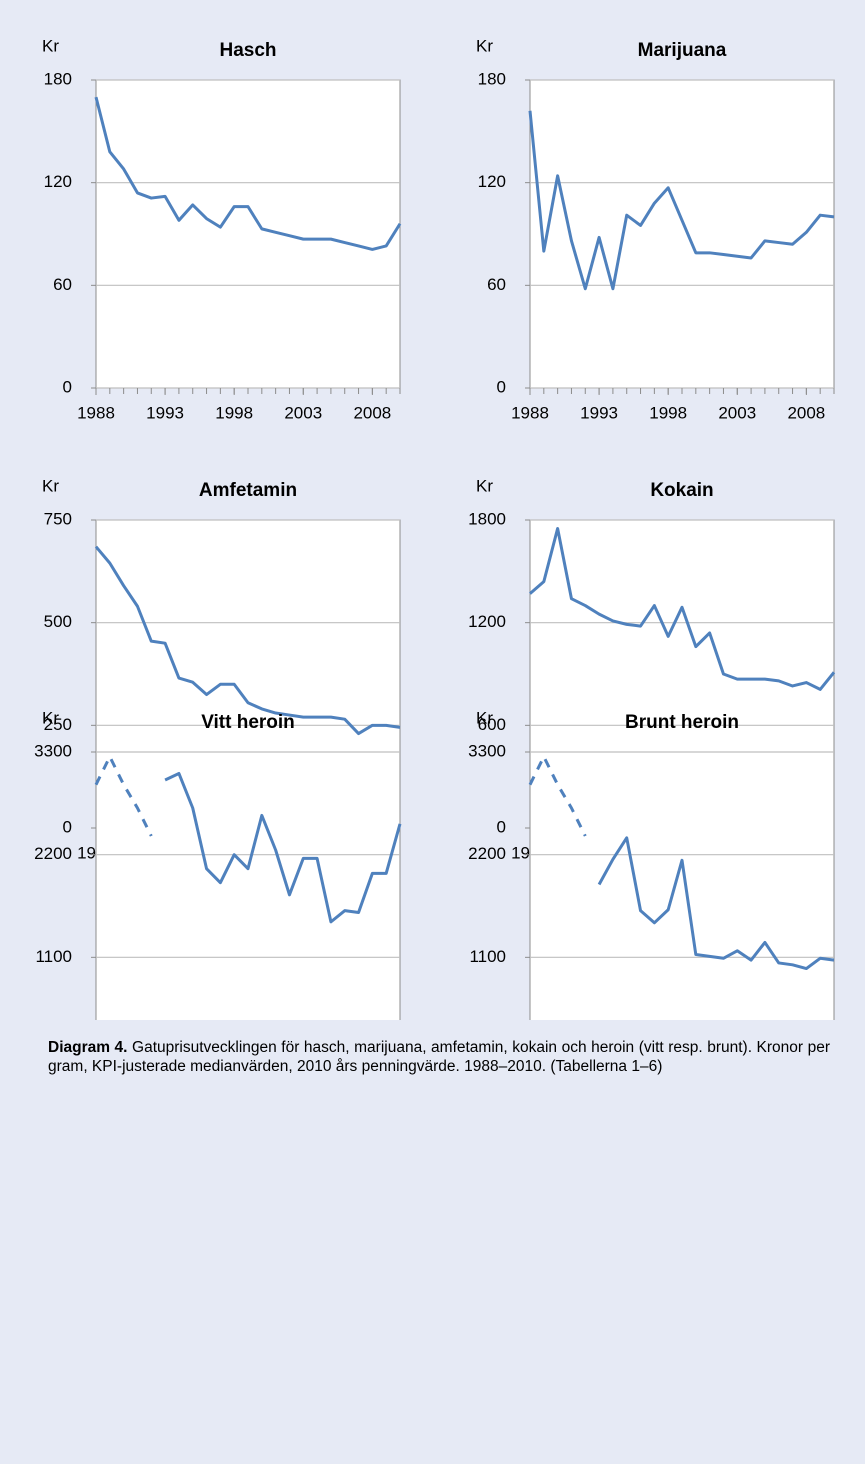 This screenshot has height=1464, width=865. Describe the element at coordinates (88, 1047) in the screenshot. I see `caption-label: Diagram 4.` at that location.